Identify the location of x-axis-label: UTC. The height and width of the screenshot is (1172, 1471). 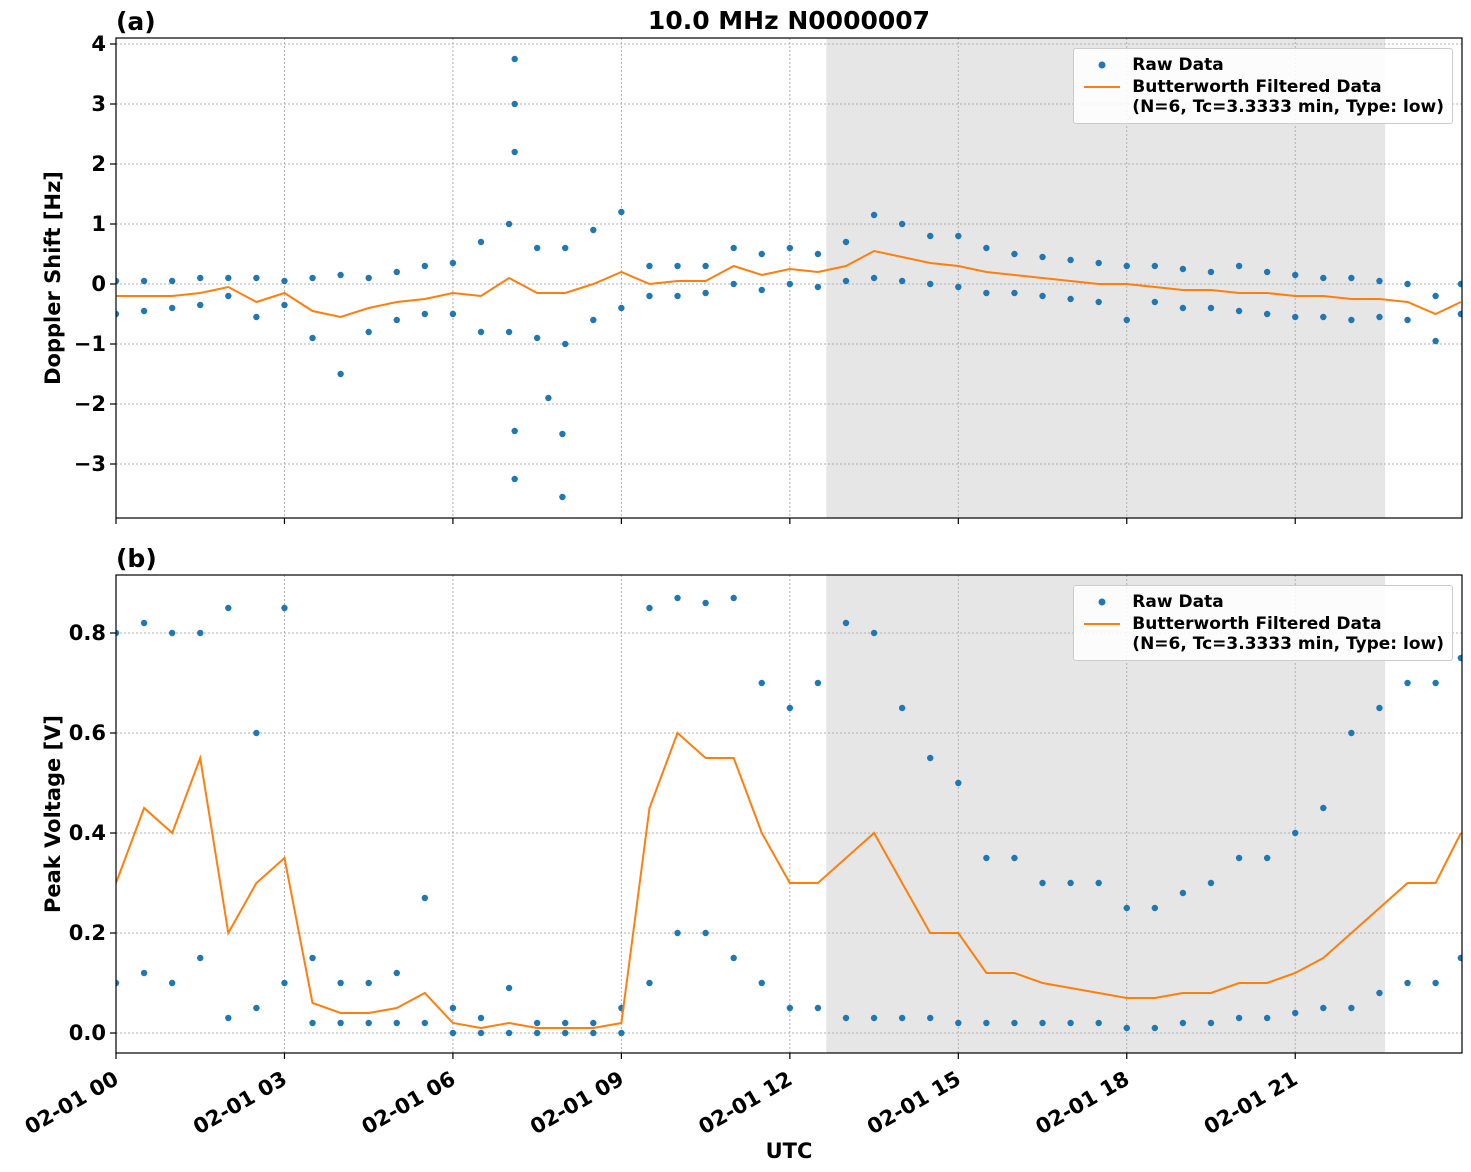
(789, 1151).